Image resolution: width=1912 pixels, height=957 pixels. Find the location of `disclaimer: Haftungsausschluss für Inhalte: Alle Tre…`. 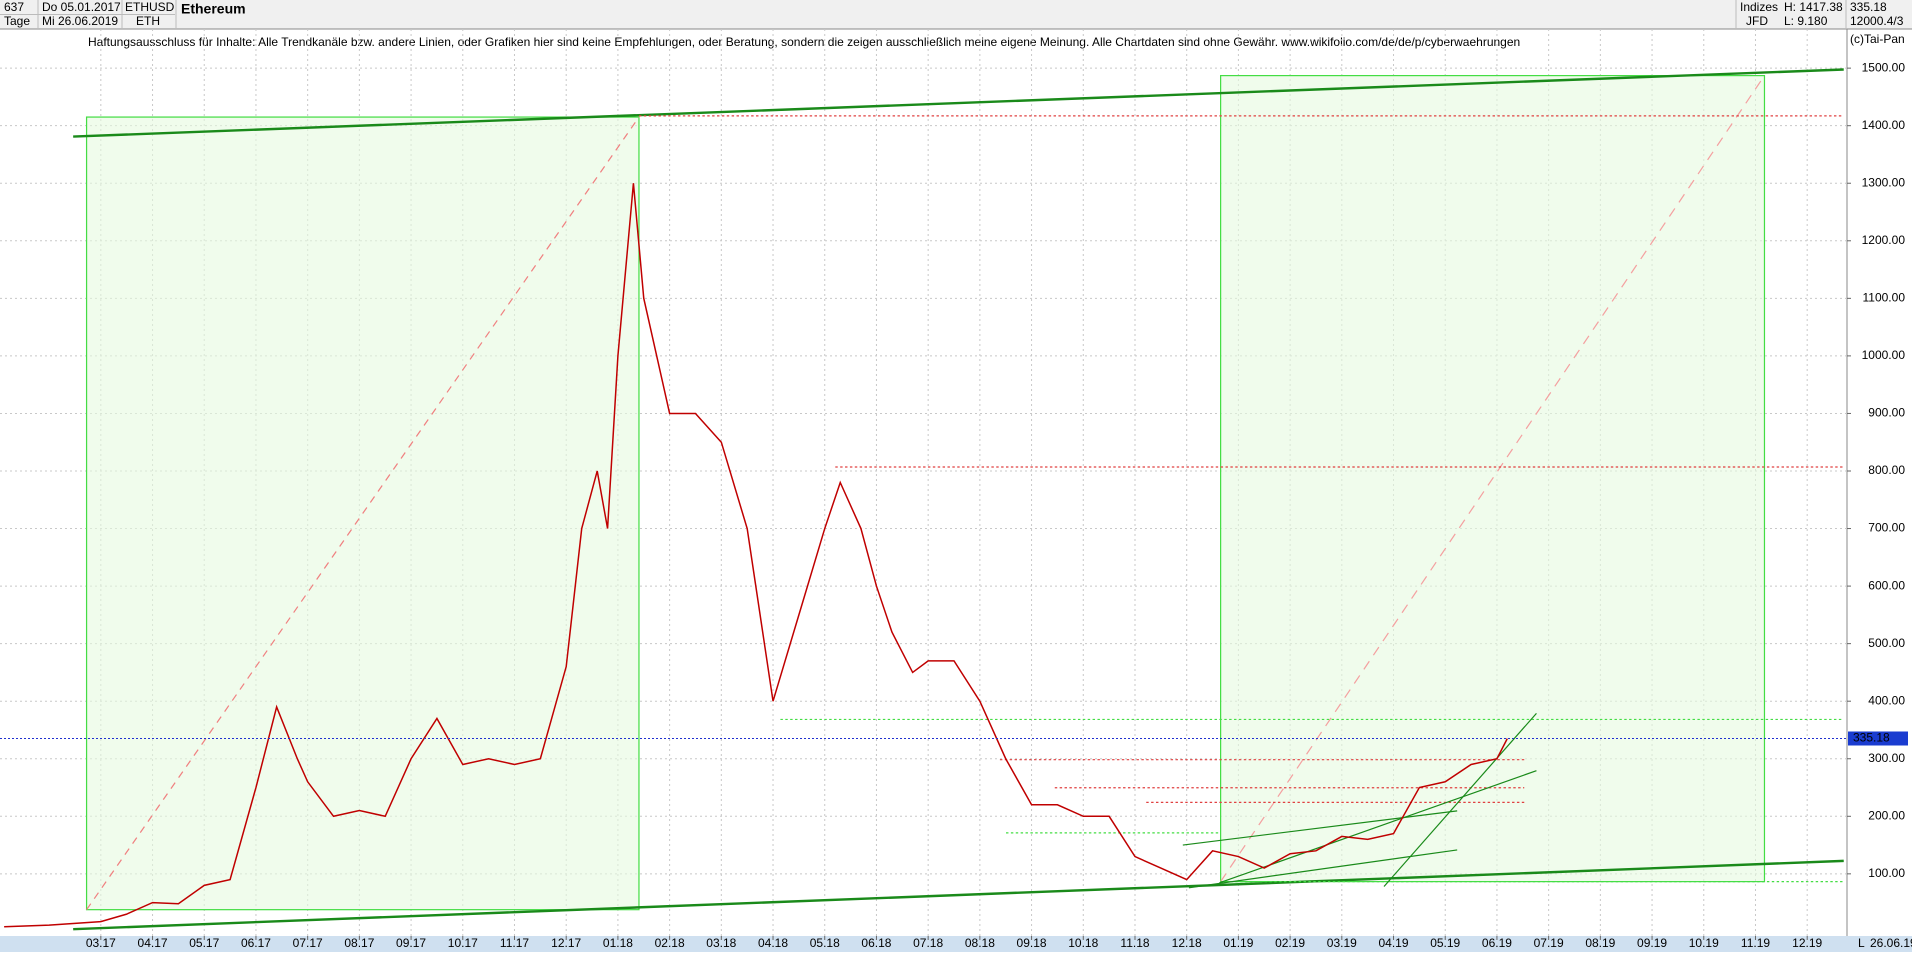

disclaimer: Haftungsausschluss für Inhalte: Alle Tre… is located at coordinates (804, 42).